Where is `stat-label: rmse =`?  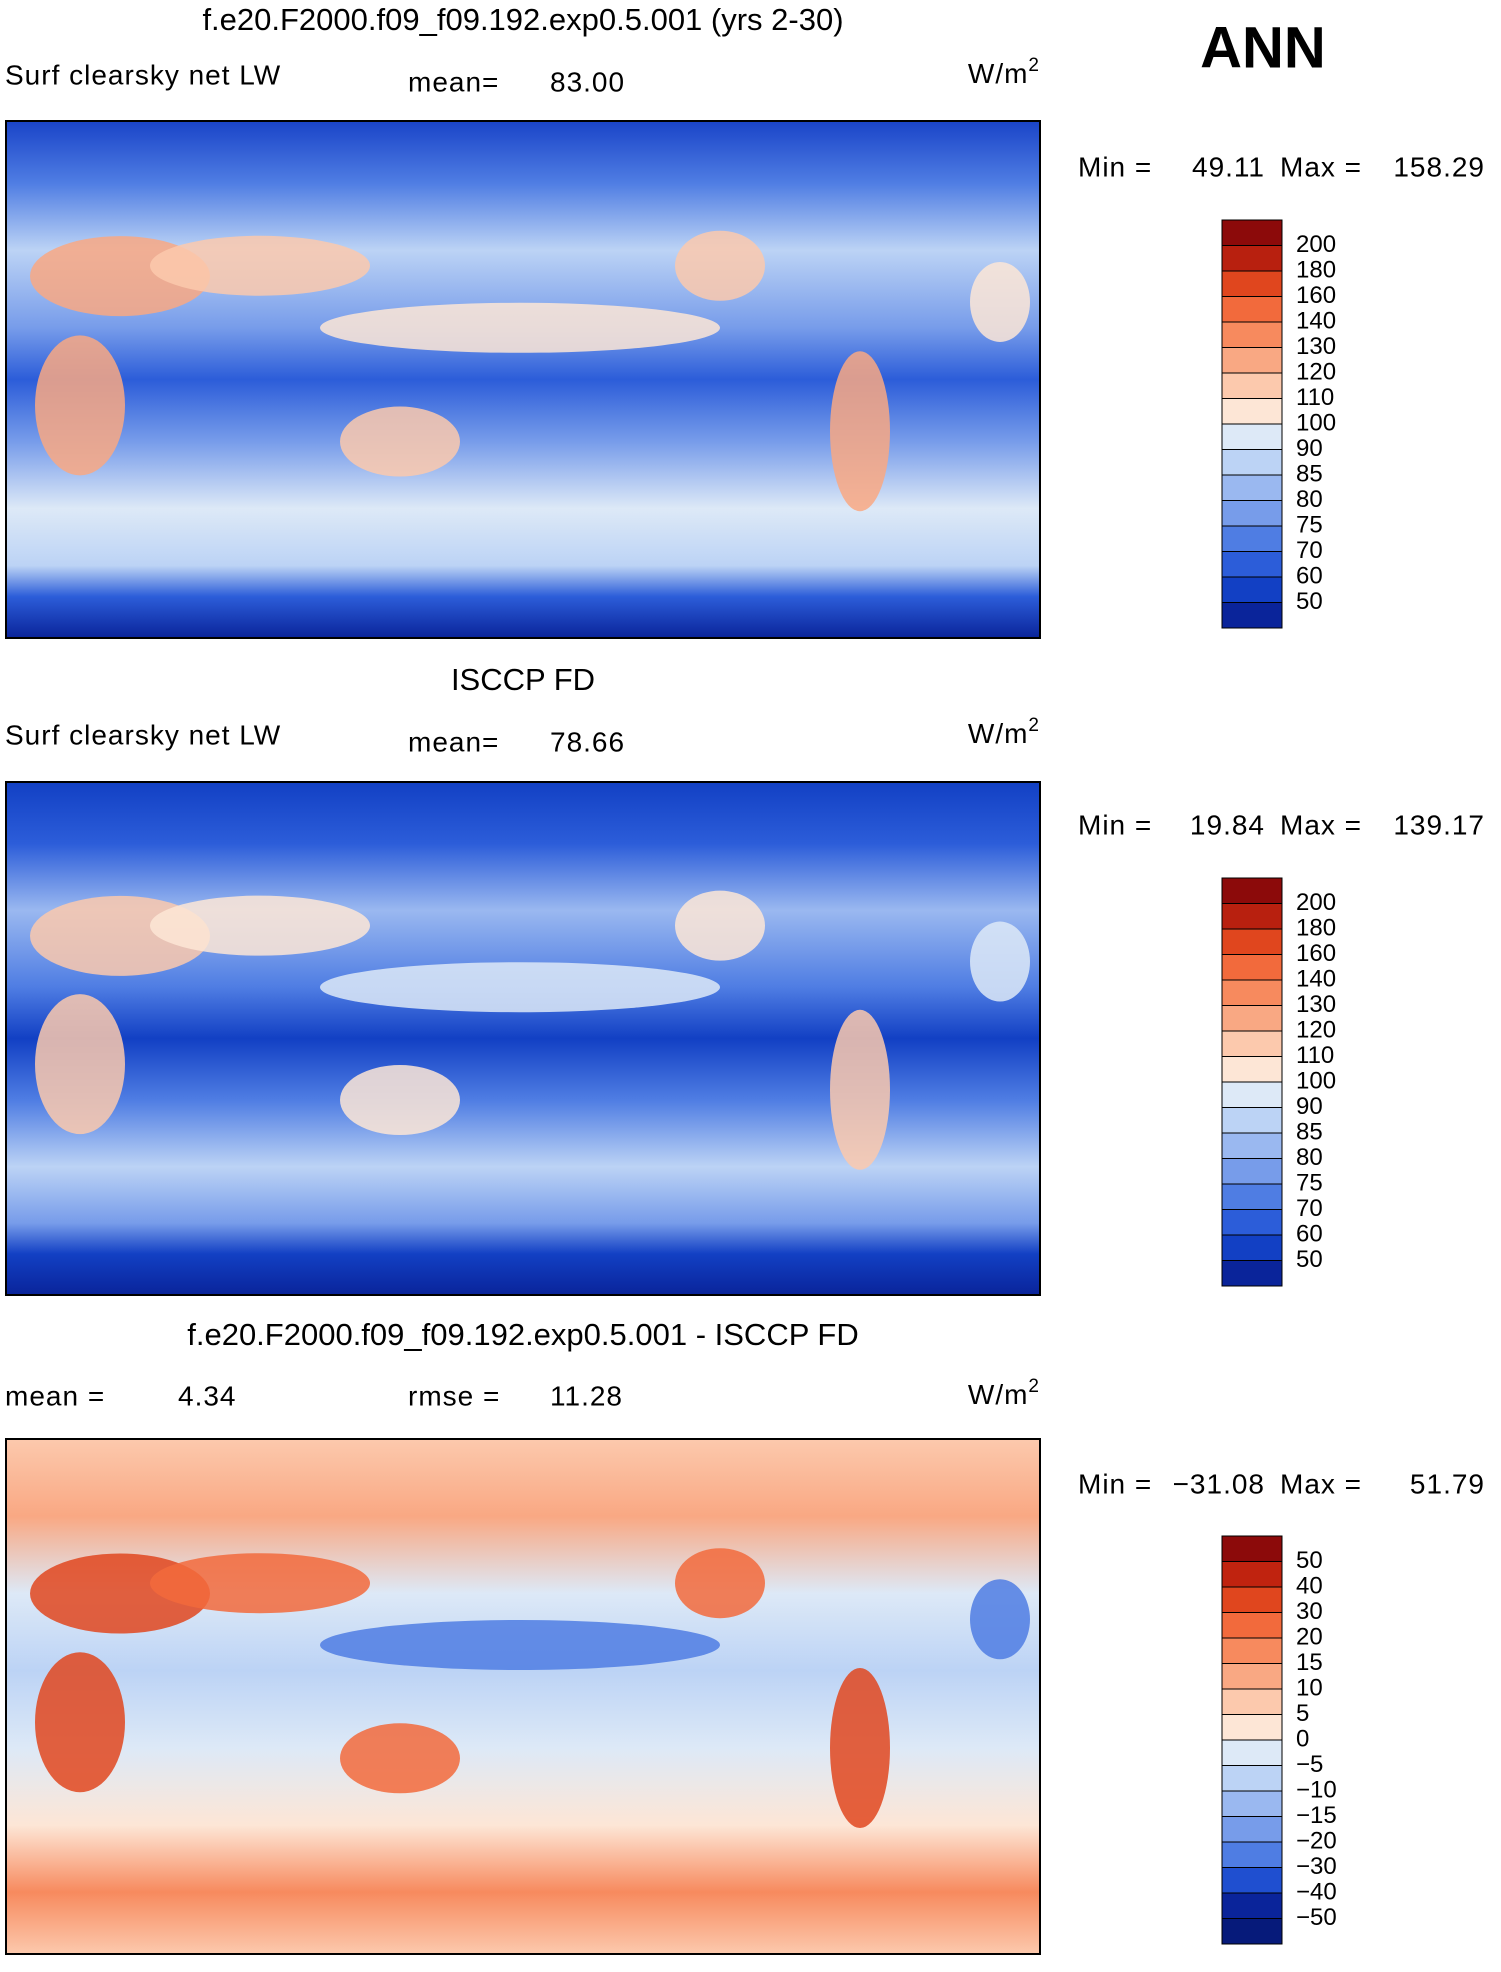 stat-label: rmse = is located at coordinates (454, 1395).